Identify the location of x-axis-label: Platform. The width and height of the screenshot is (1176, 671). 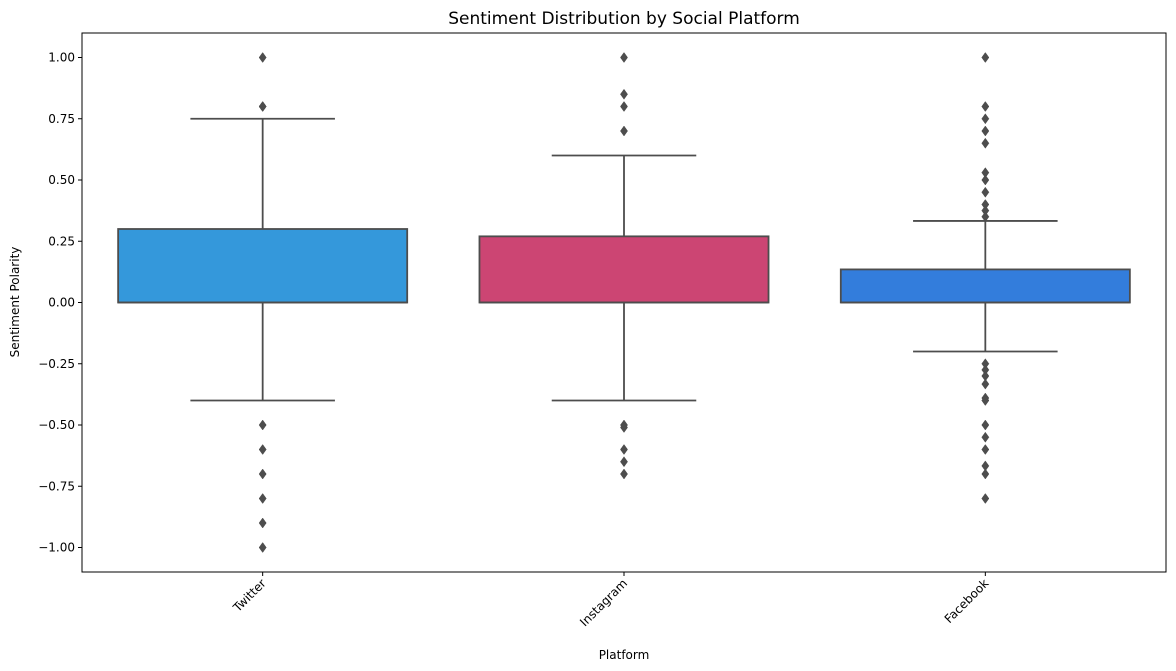
(624, 655).